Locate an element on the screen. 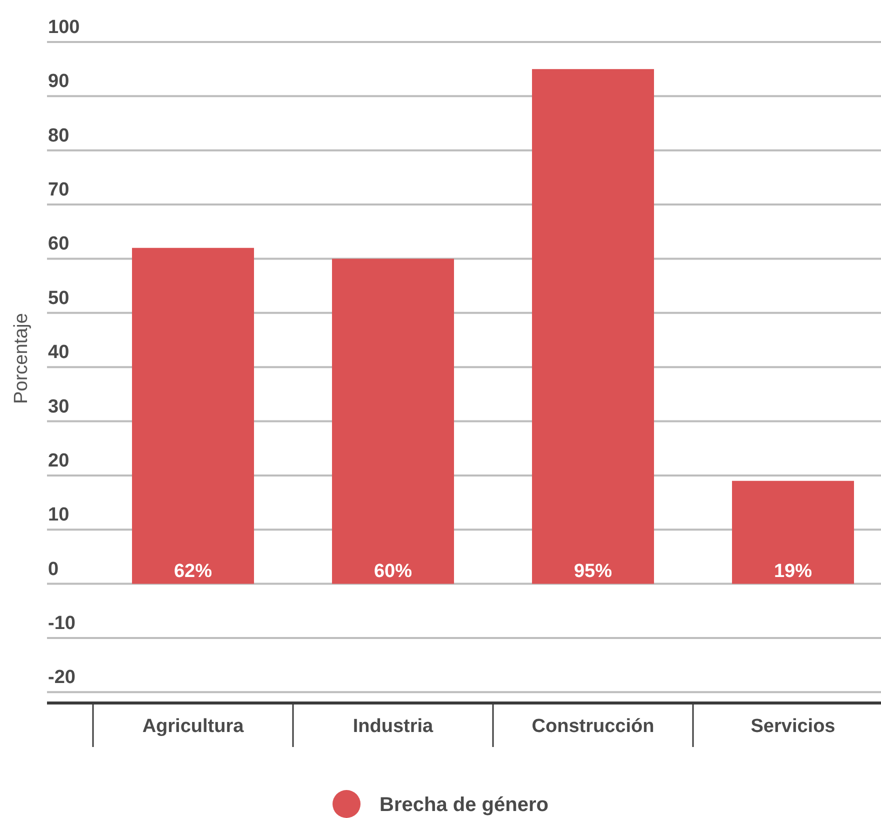 Image resolution: width=881 pixels, height=818 pixels. y-tick-label: -10 is located at coordinates (62, 623).